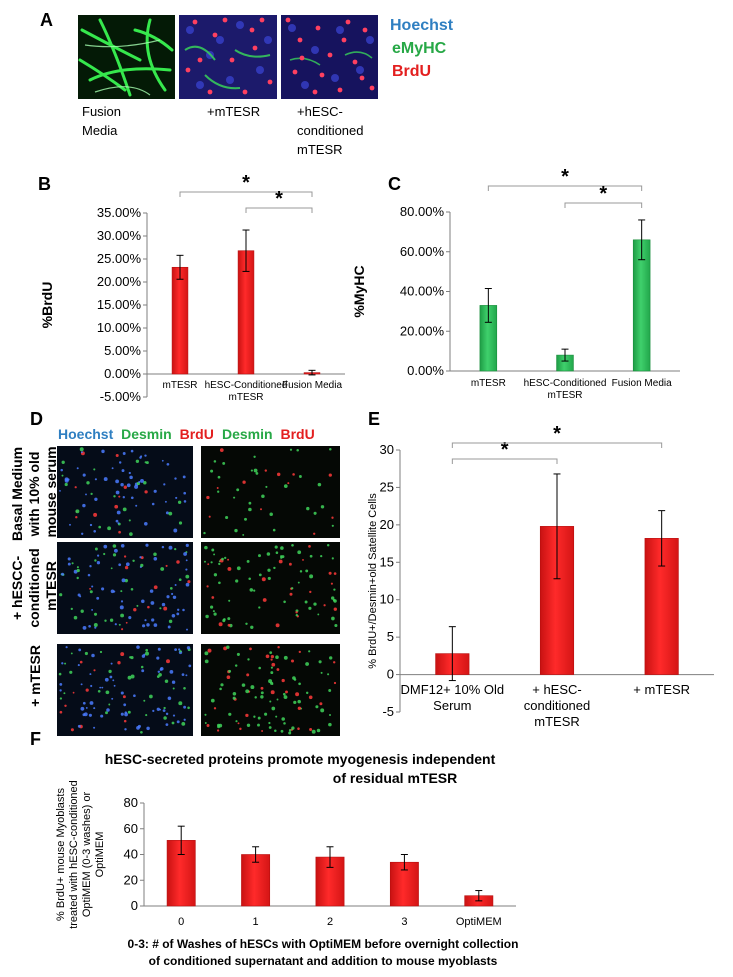  What do you see at coordinates (44, 184) in the screenshot?
I see `panel-b-label: B` at bounding box center [44, 184].